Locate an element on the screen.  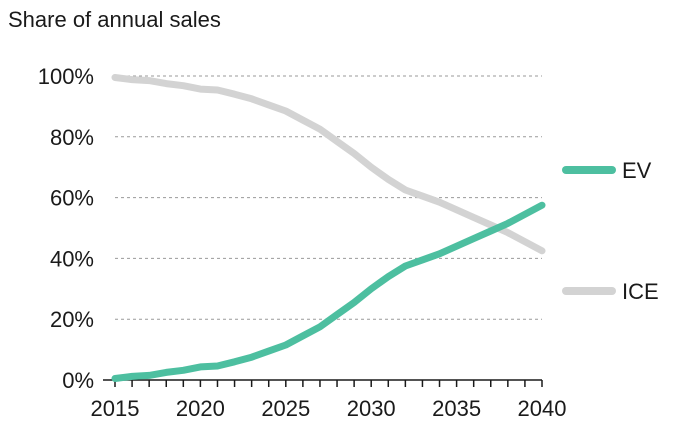
y-tick-label: 100% is located at coordinates (66, 76).